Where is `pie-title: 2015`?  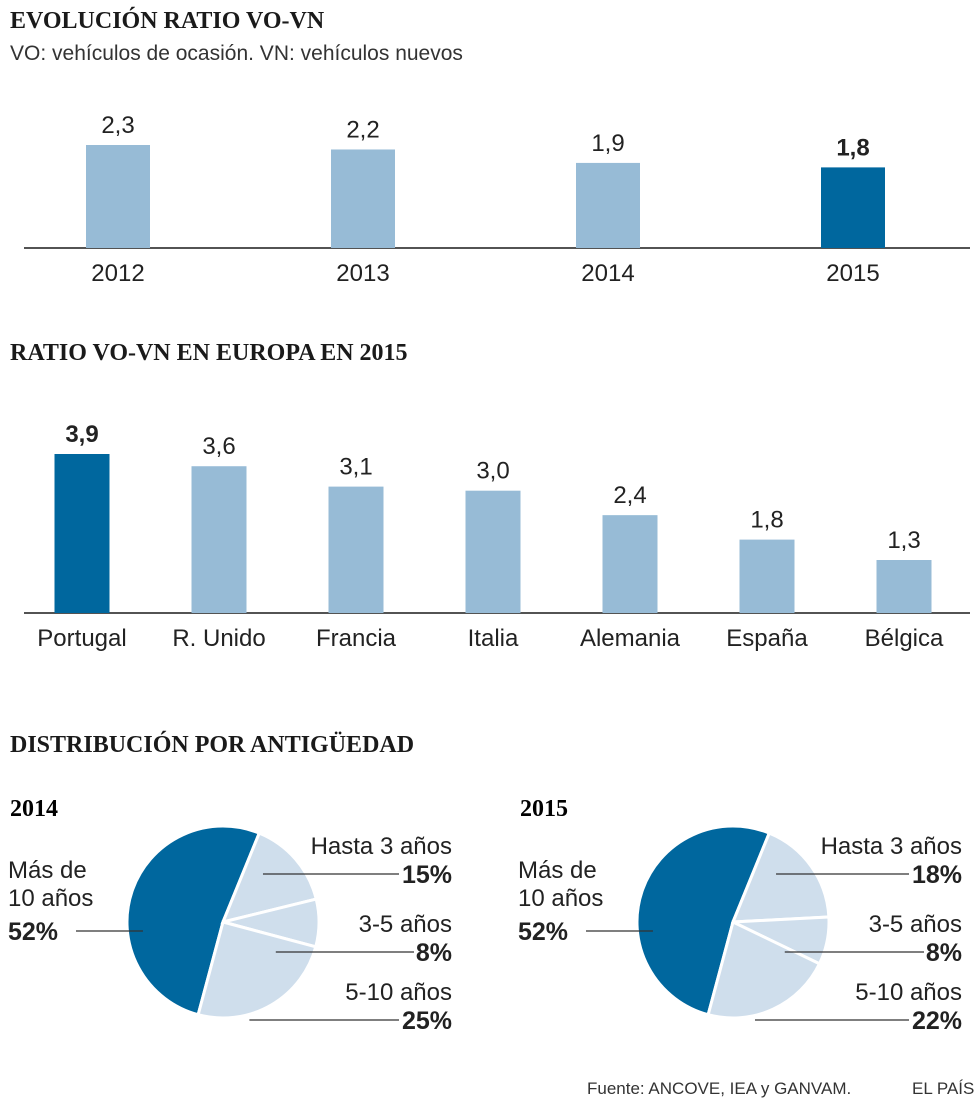 pie-title: 2015 is located at coordinates (544, 809).